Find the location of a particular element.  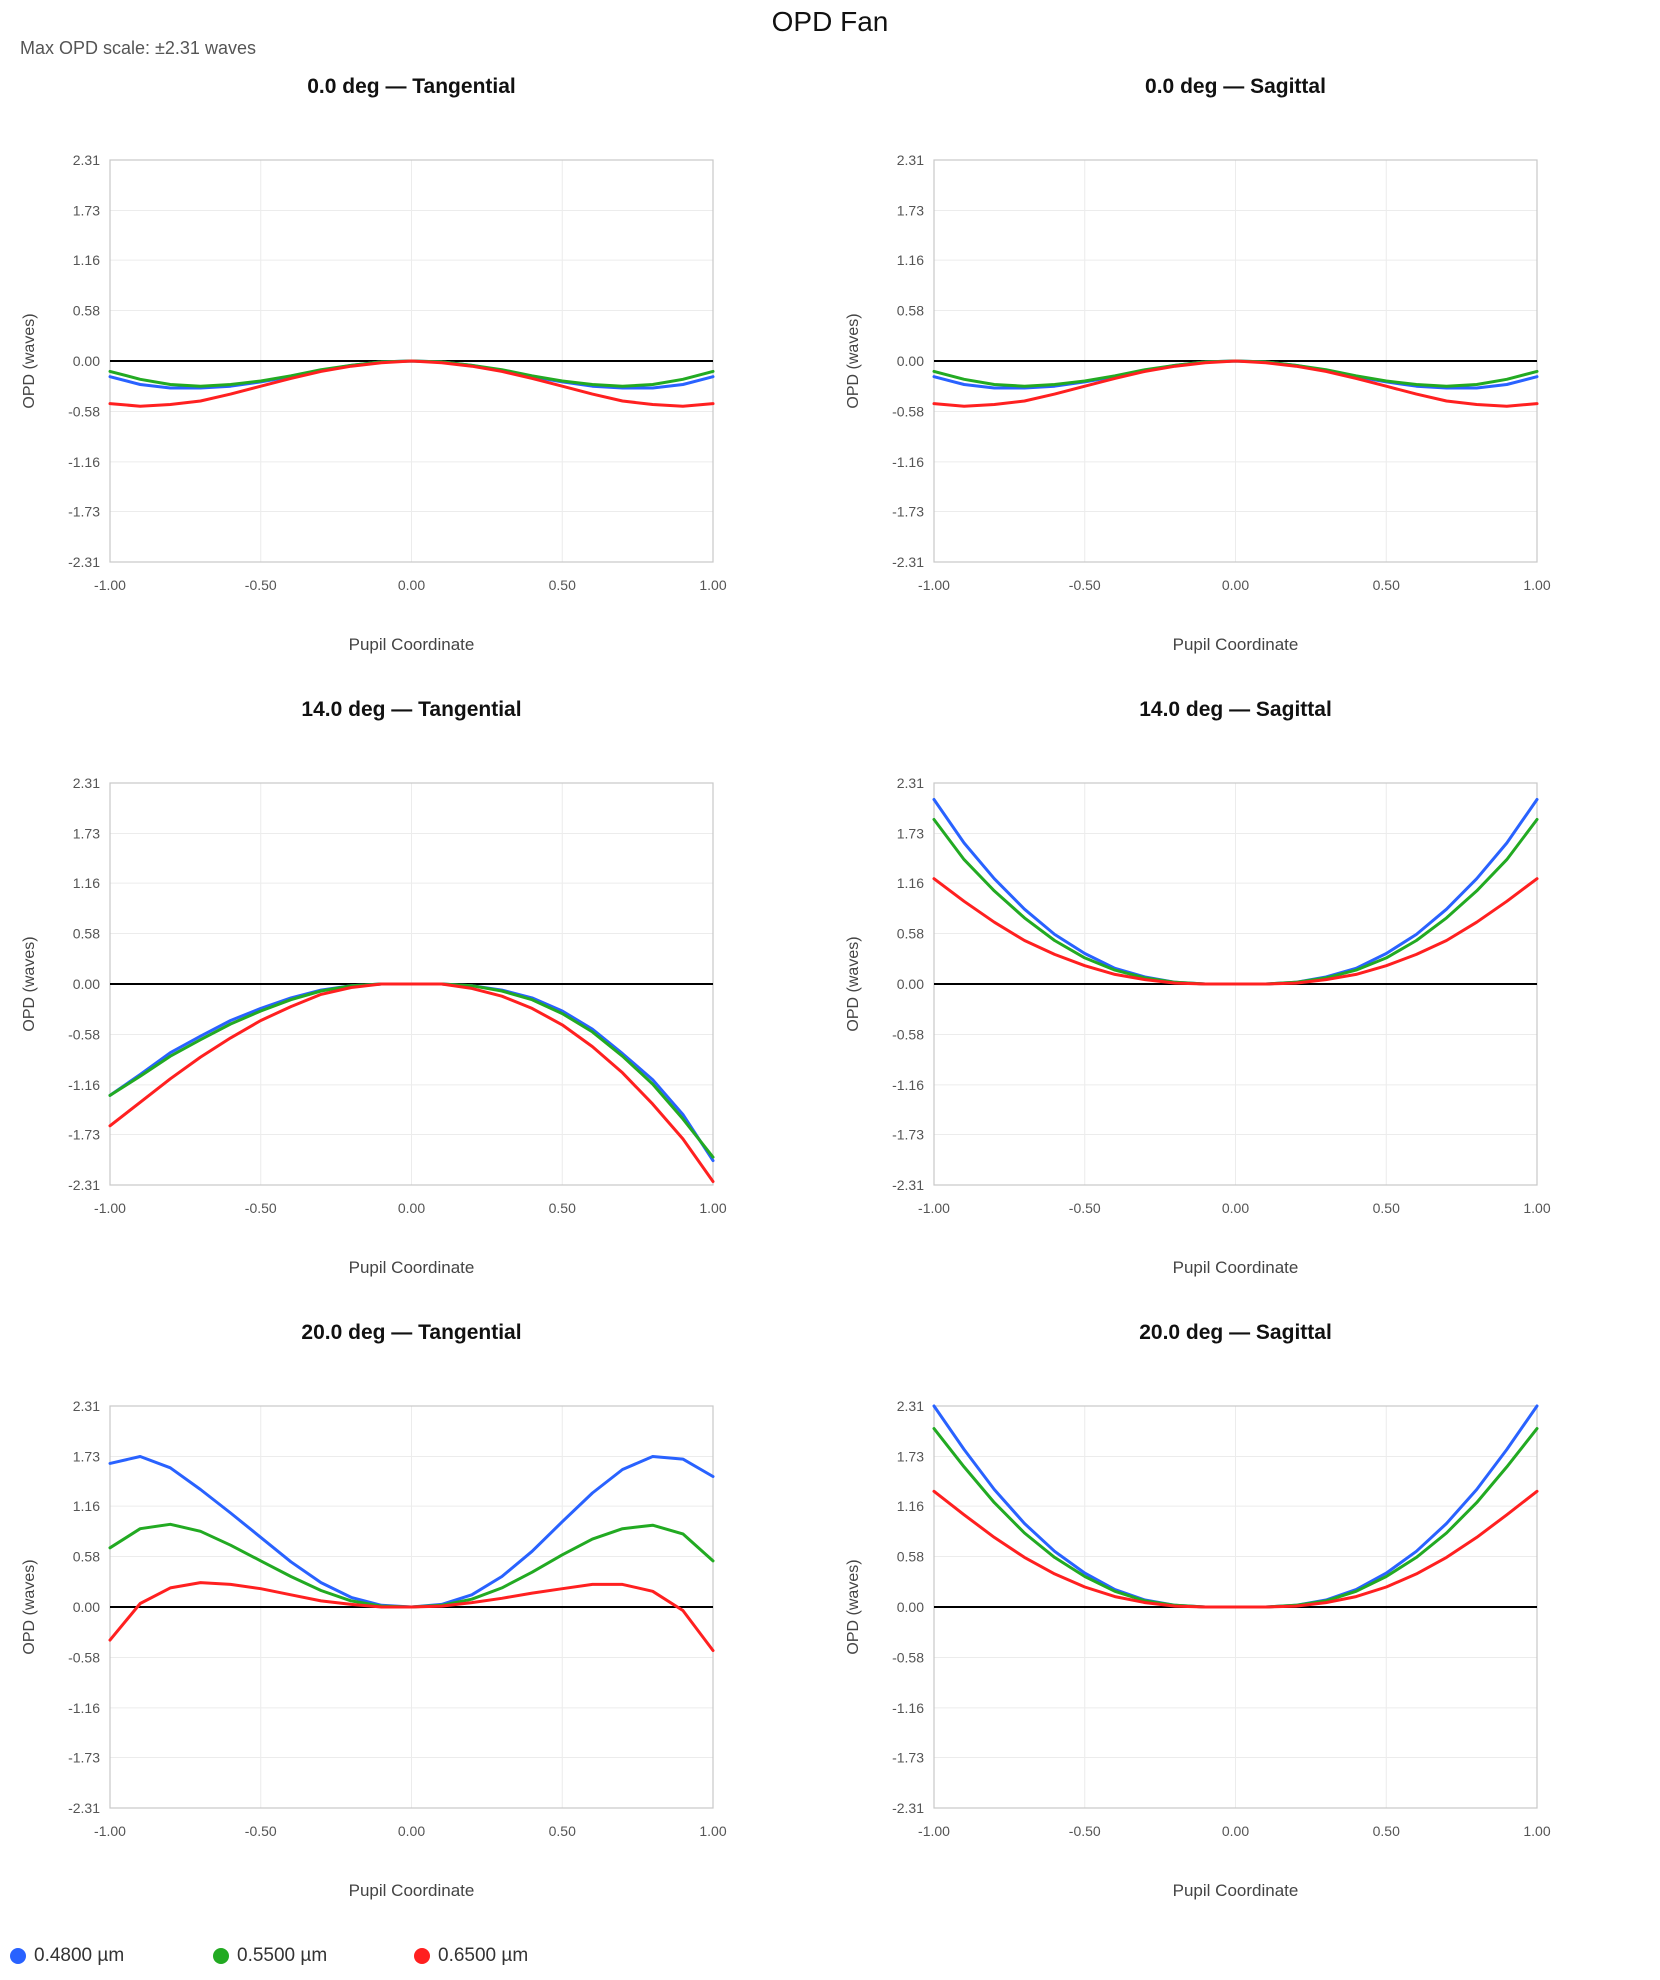

legend-item-green: 0.5500 µm is located at coordinates (270, 1956).